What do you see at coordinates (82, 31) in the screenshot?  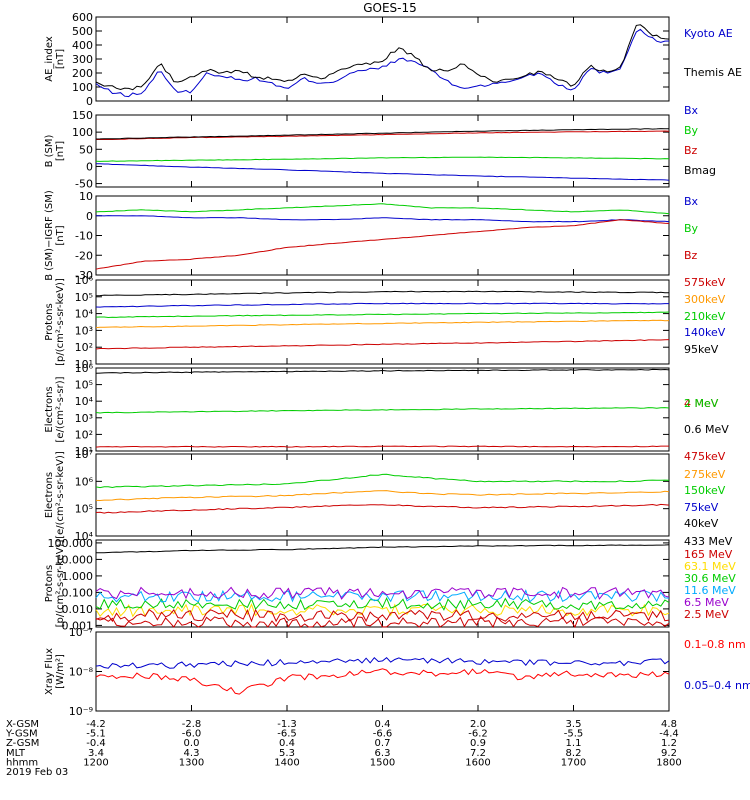 I see `y-tick-label: 500` at bounding box center [82, 31].